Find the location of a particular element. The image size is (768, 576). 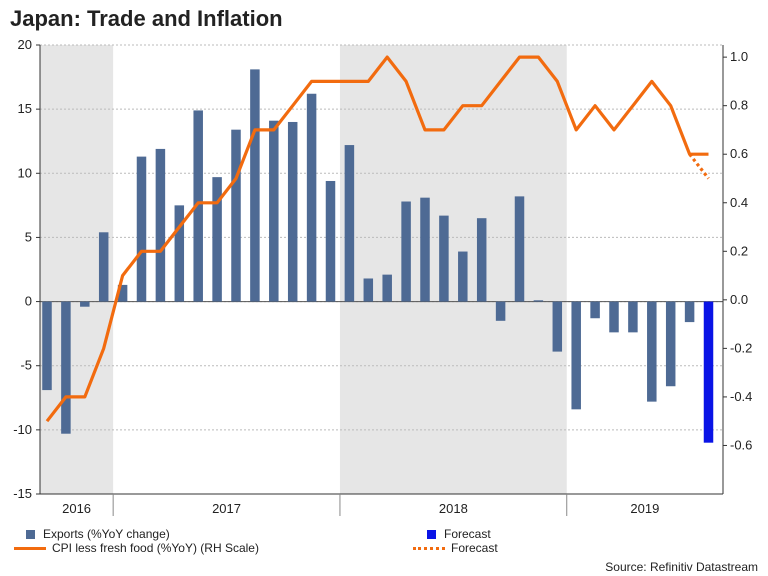

legend-cpi-forecast-swatch is located at coordinates (429, 548).